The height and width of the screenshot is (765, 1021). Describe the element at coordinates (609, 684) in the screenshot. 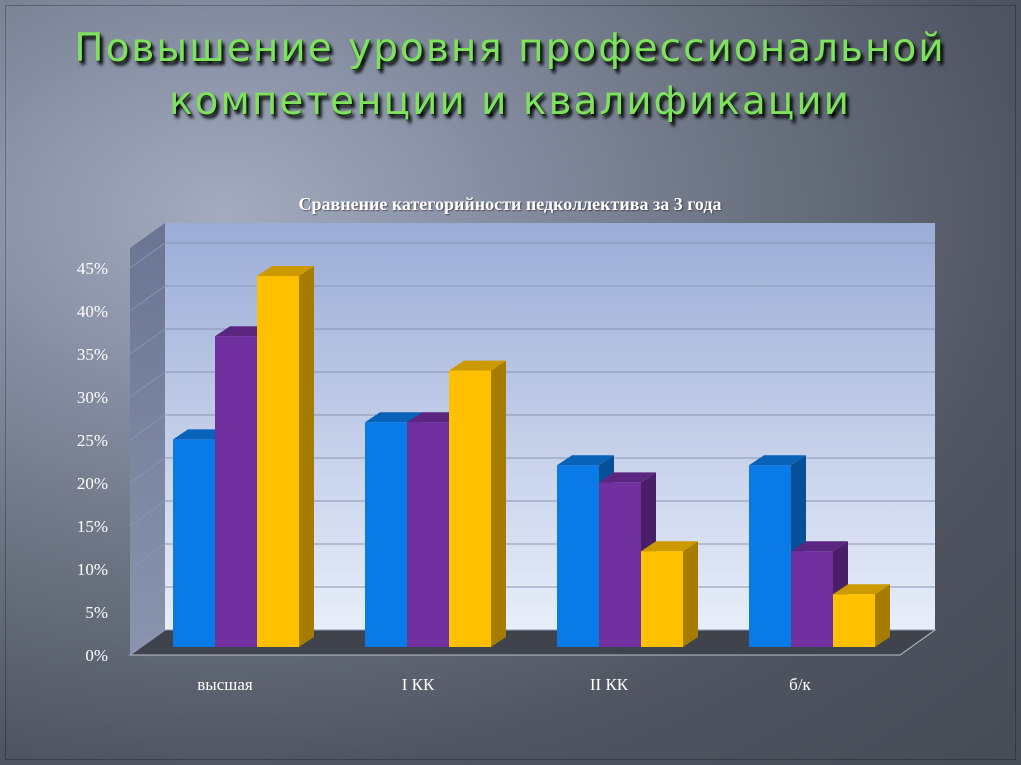

I see `x-tick-label: II КК` at that location.